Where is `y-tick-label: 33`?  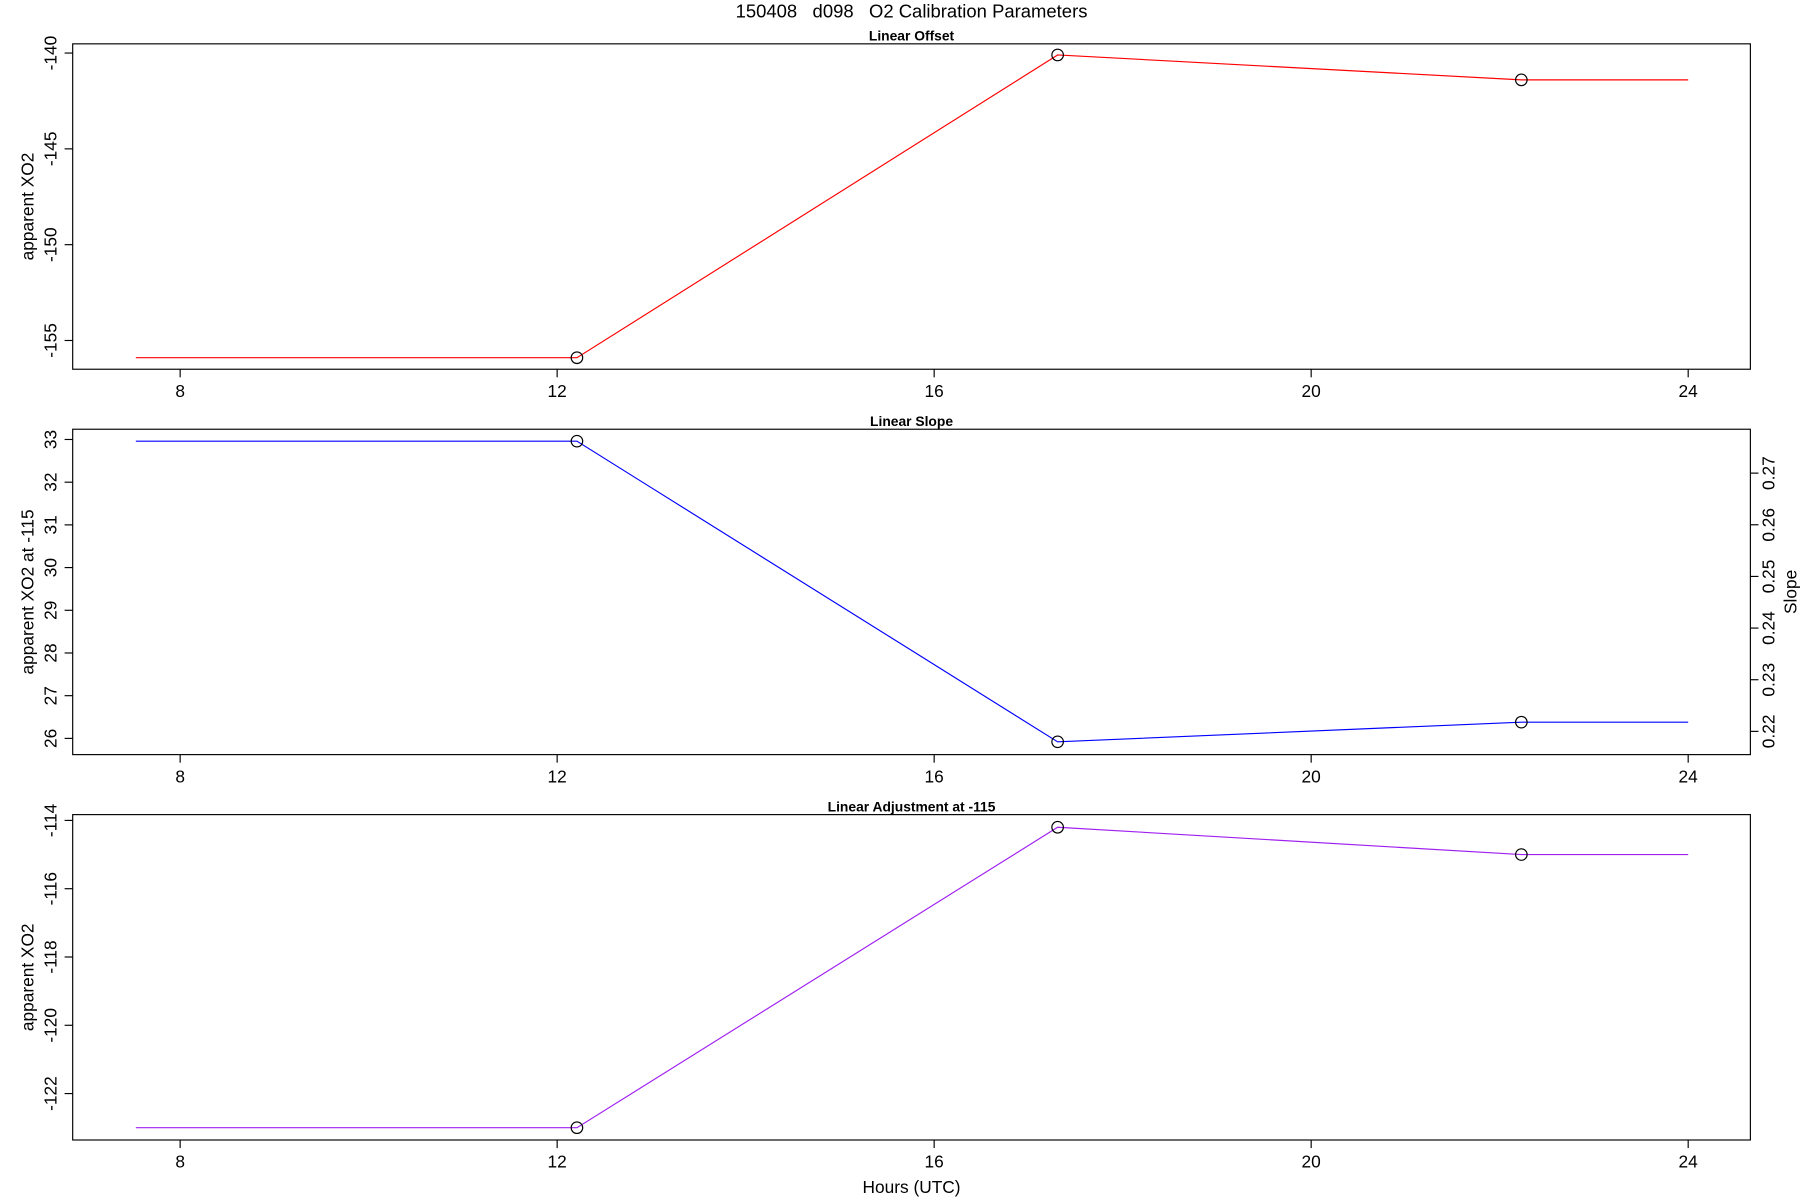 y-tick-label: 33 is located at coordinates (50, 439).